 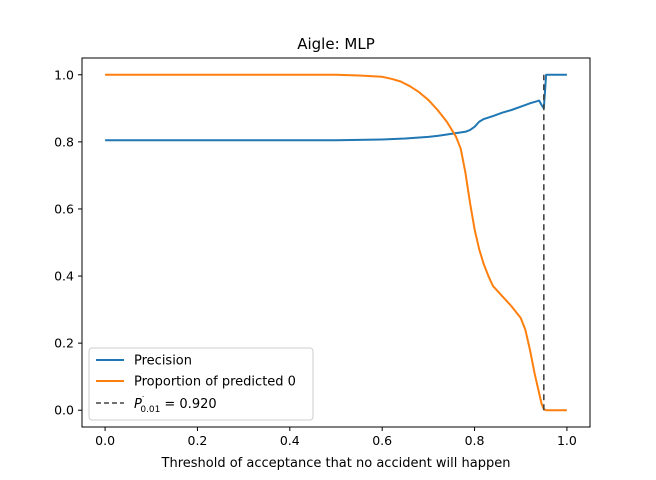 I want to click on legend-box, so click(x=201, y=384).